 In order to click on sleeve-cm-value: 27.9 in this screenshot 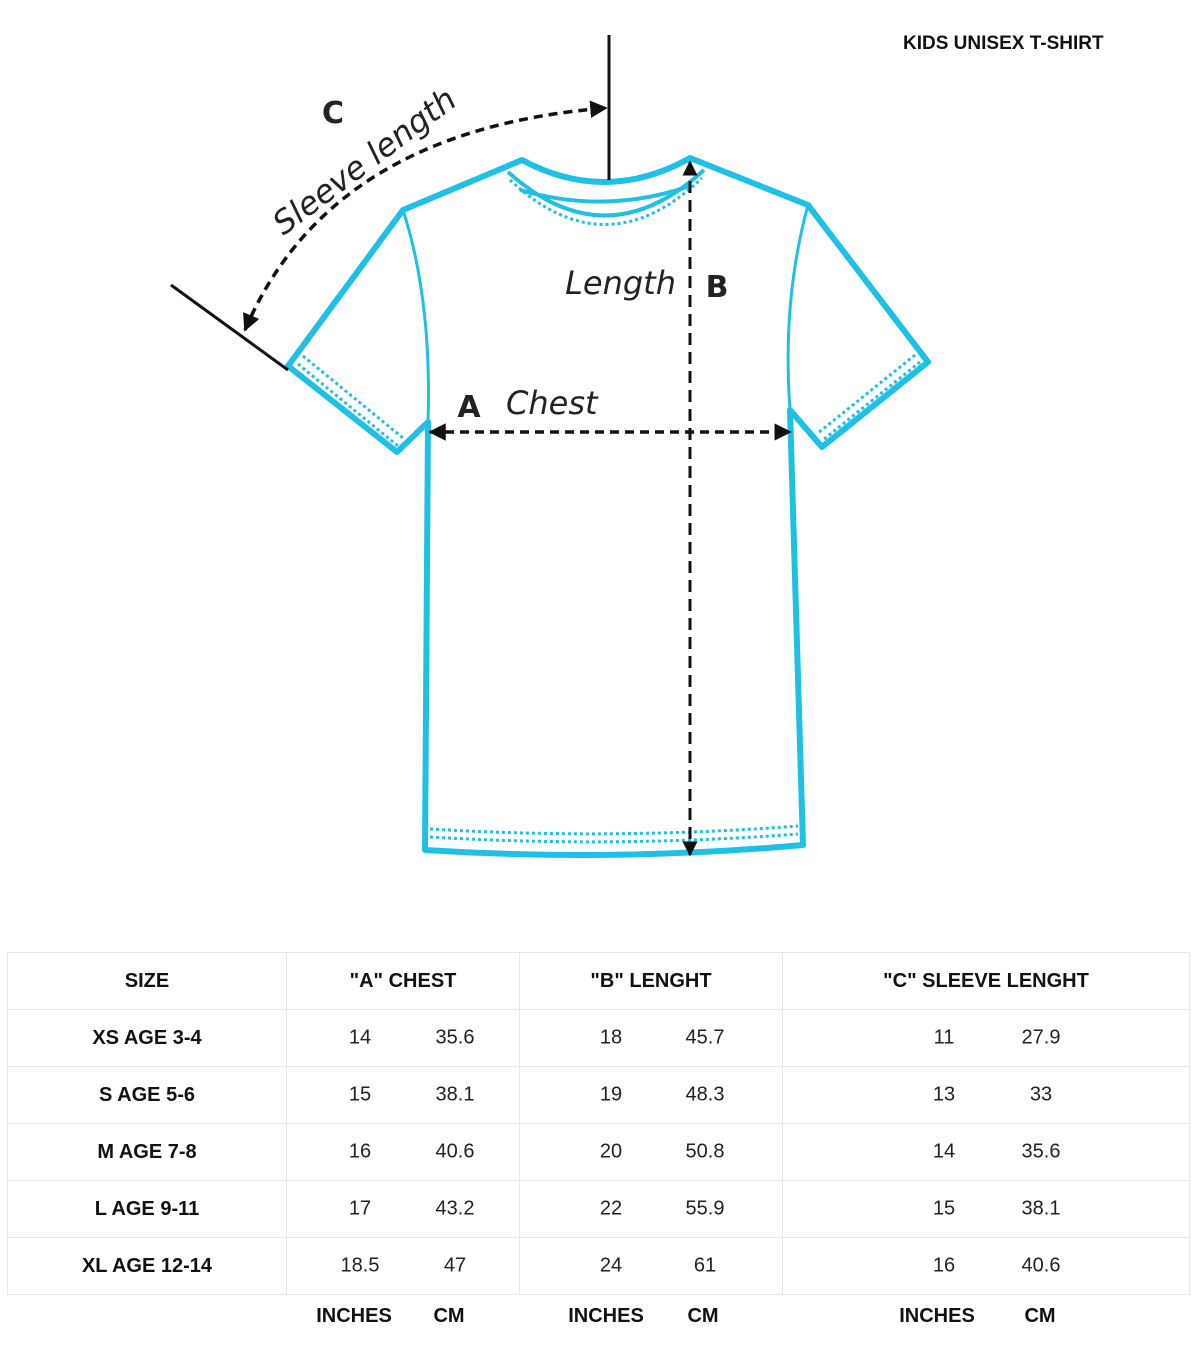, I will do `click(1041, 1037)`.